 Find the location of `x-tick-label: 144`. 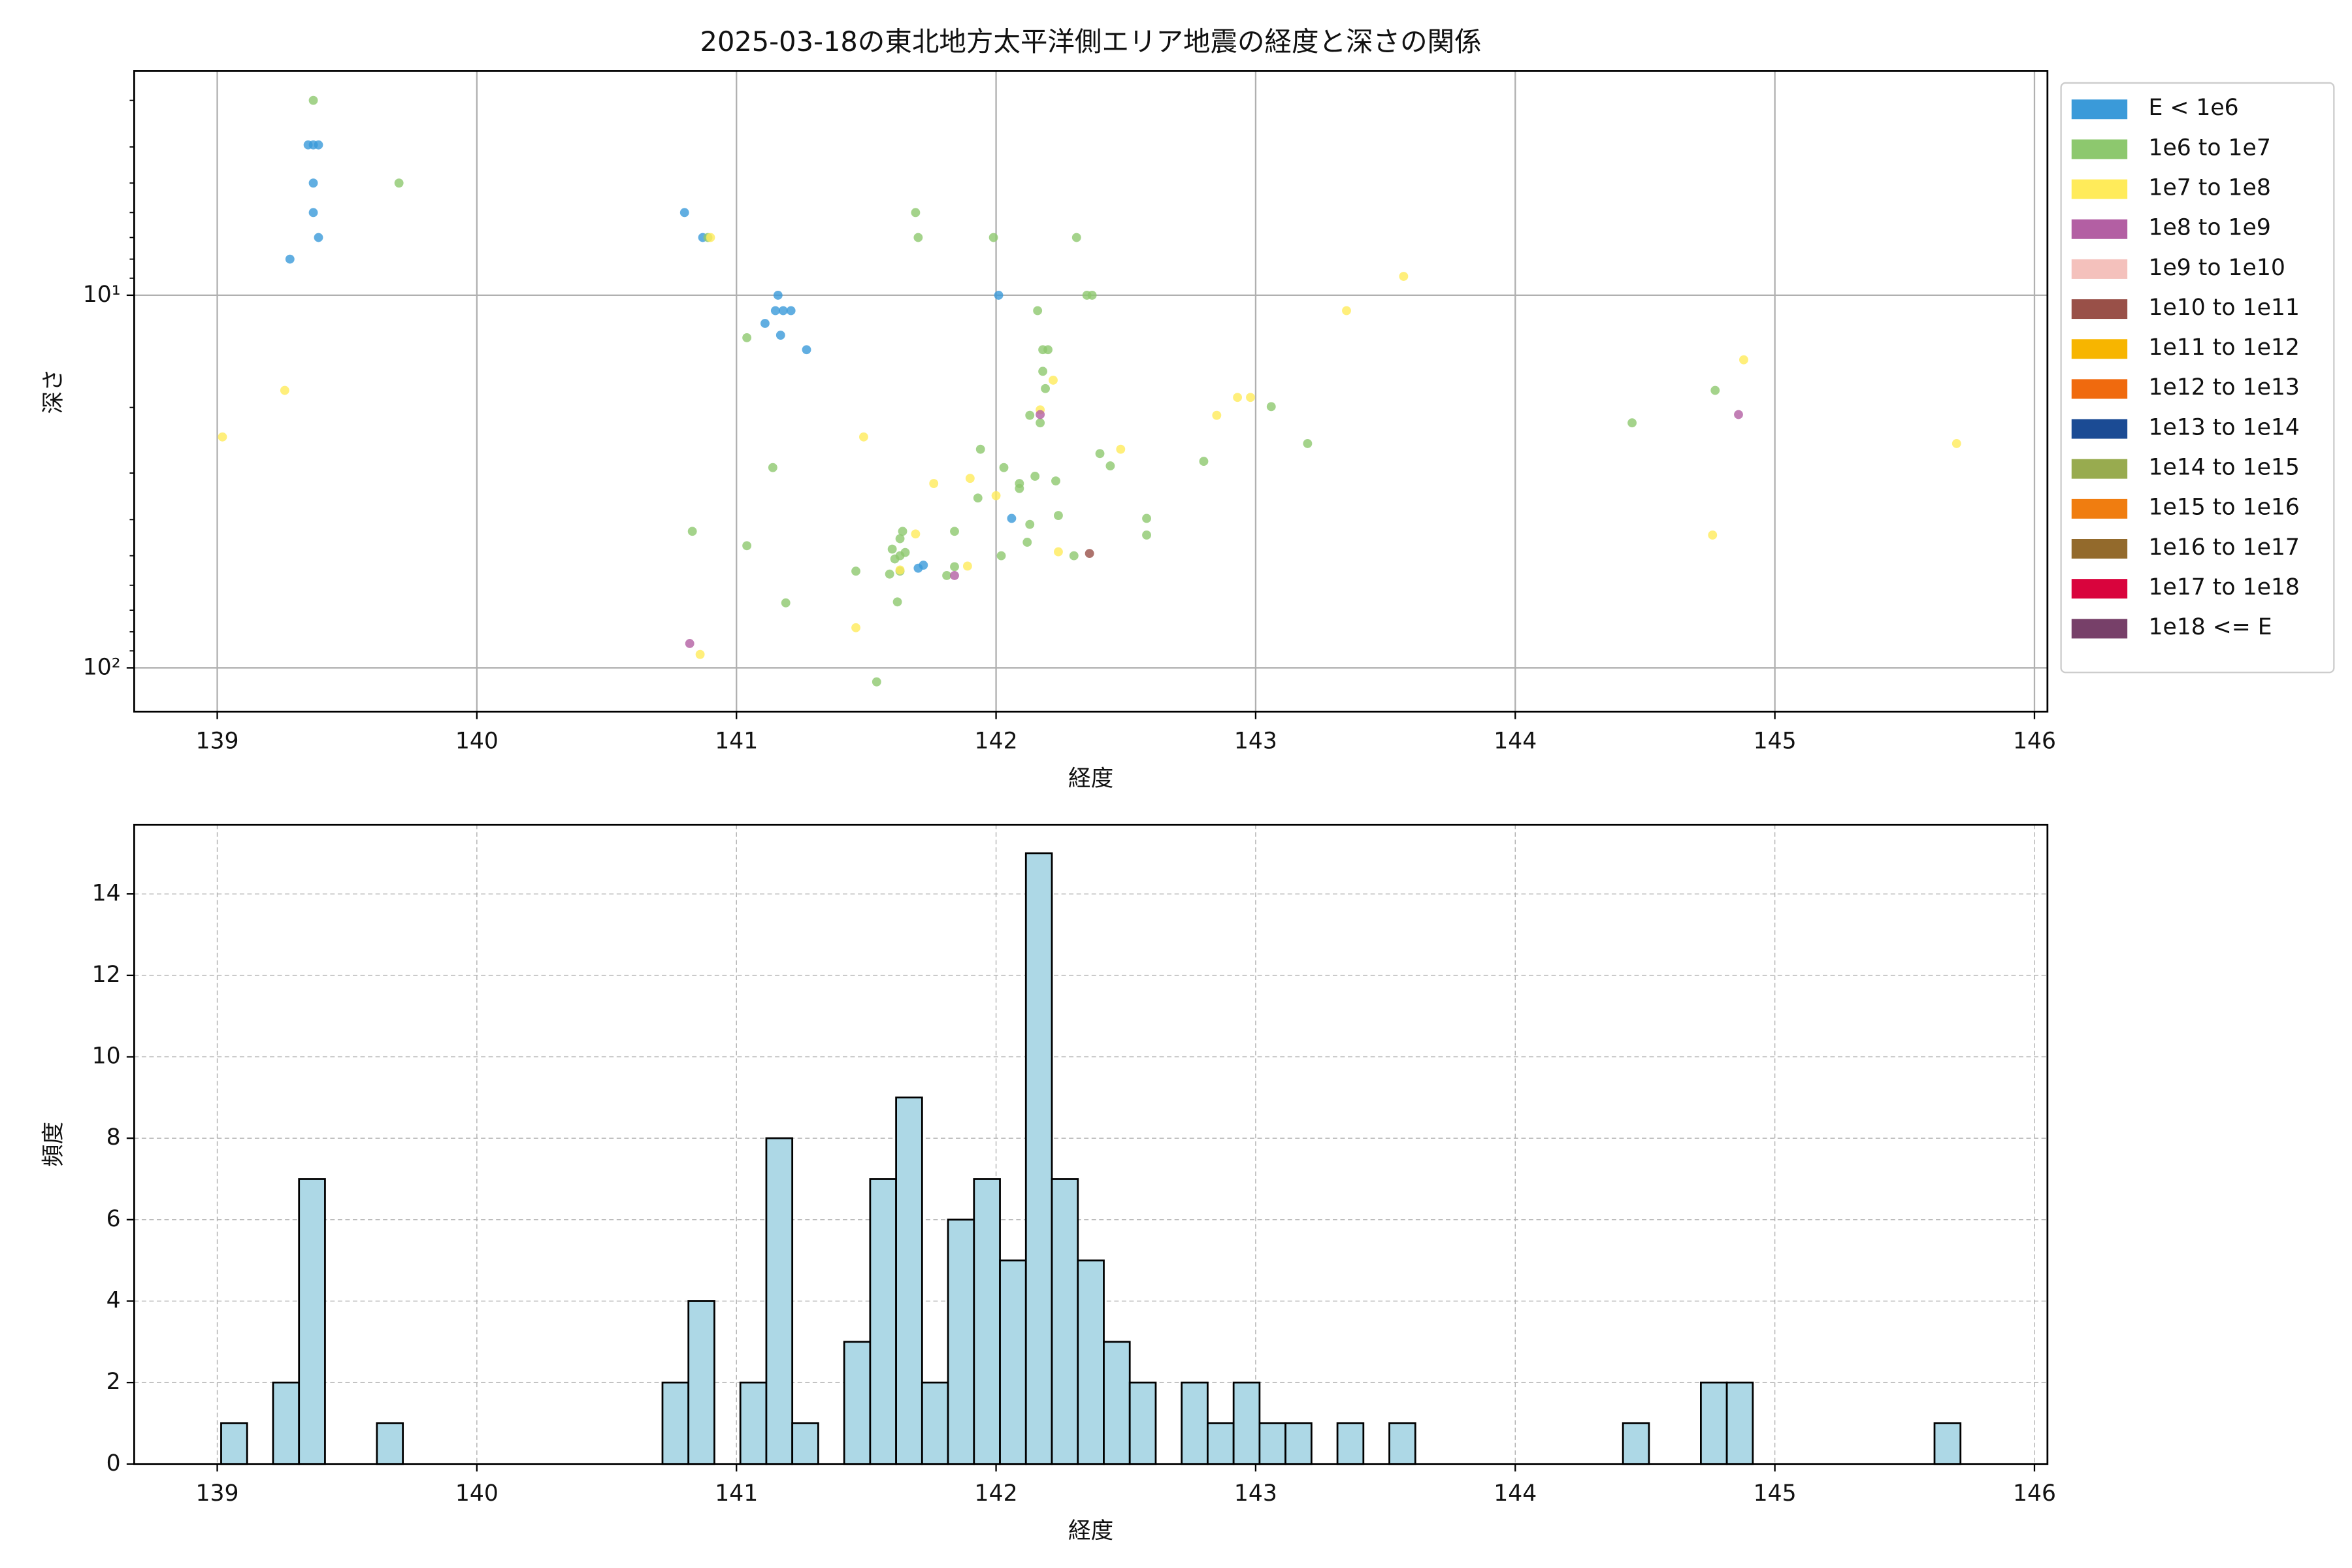

x-tick-label: 144 is located at coordinates (1515, 1493).